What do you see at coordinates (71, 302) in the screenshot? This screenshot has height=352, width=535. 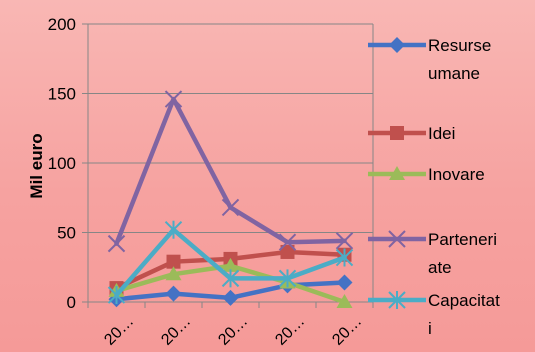 I see `y-tick-label: 0` at bounding box center [71, 302].